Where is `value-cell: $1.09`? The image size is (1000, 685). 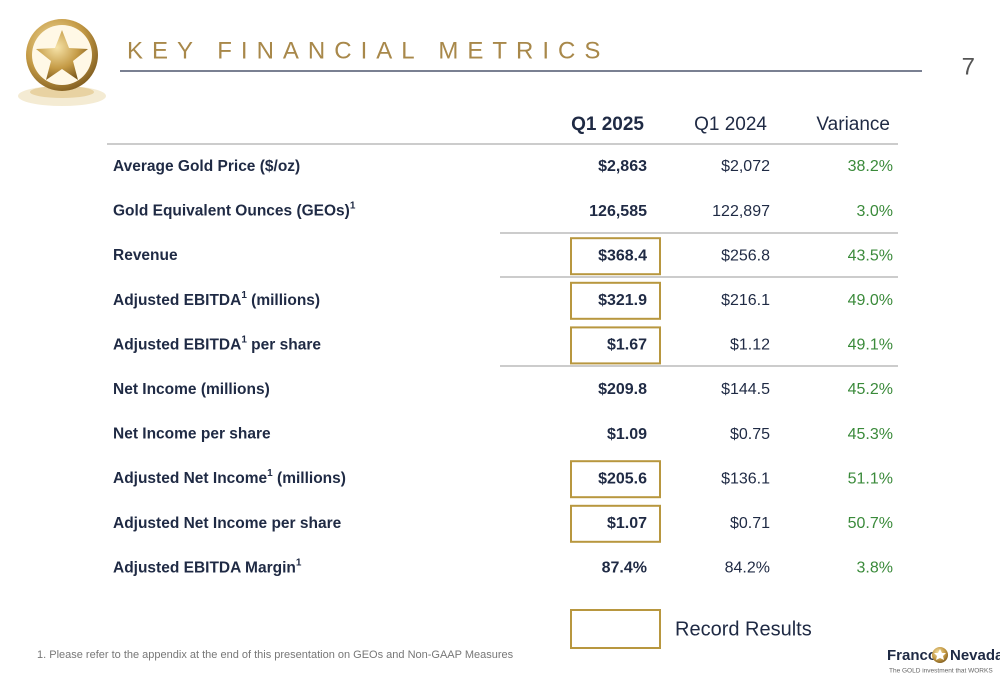 value-cell: $1.09 is located at coordinates (627, 434).